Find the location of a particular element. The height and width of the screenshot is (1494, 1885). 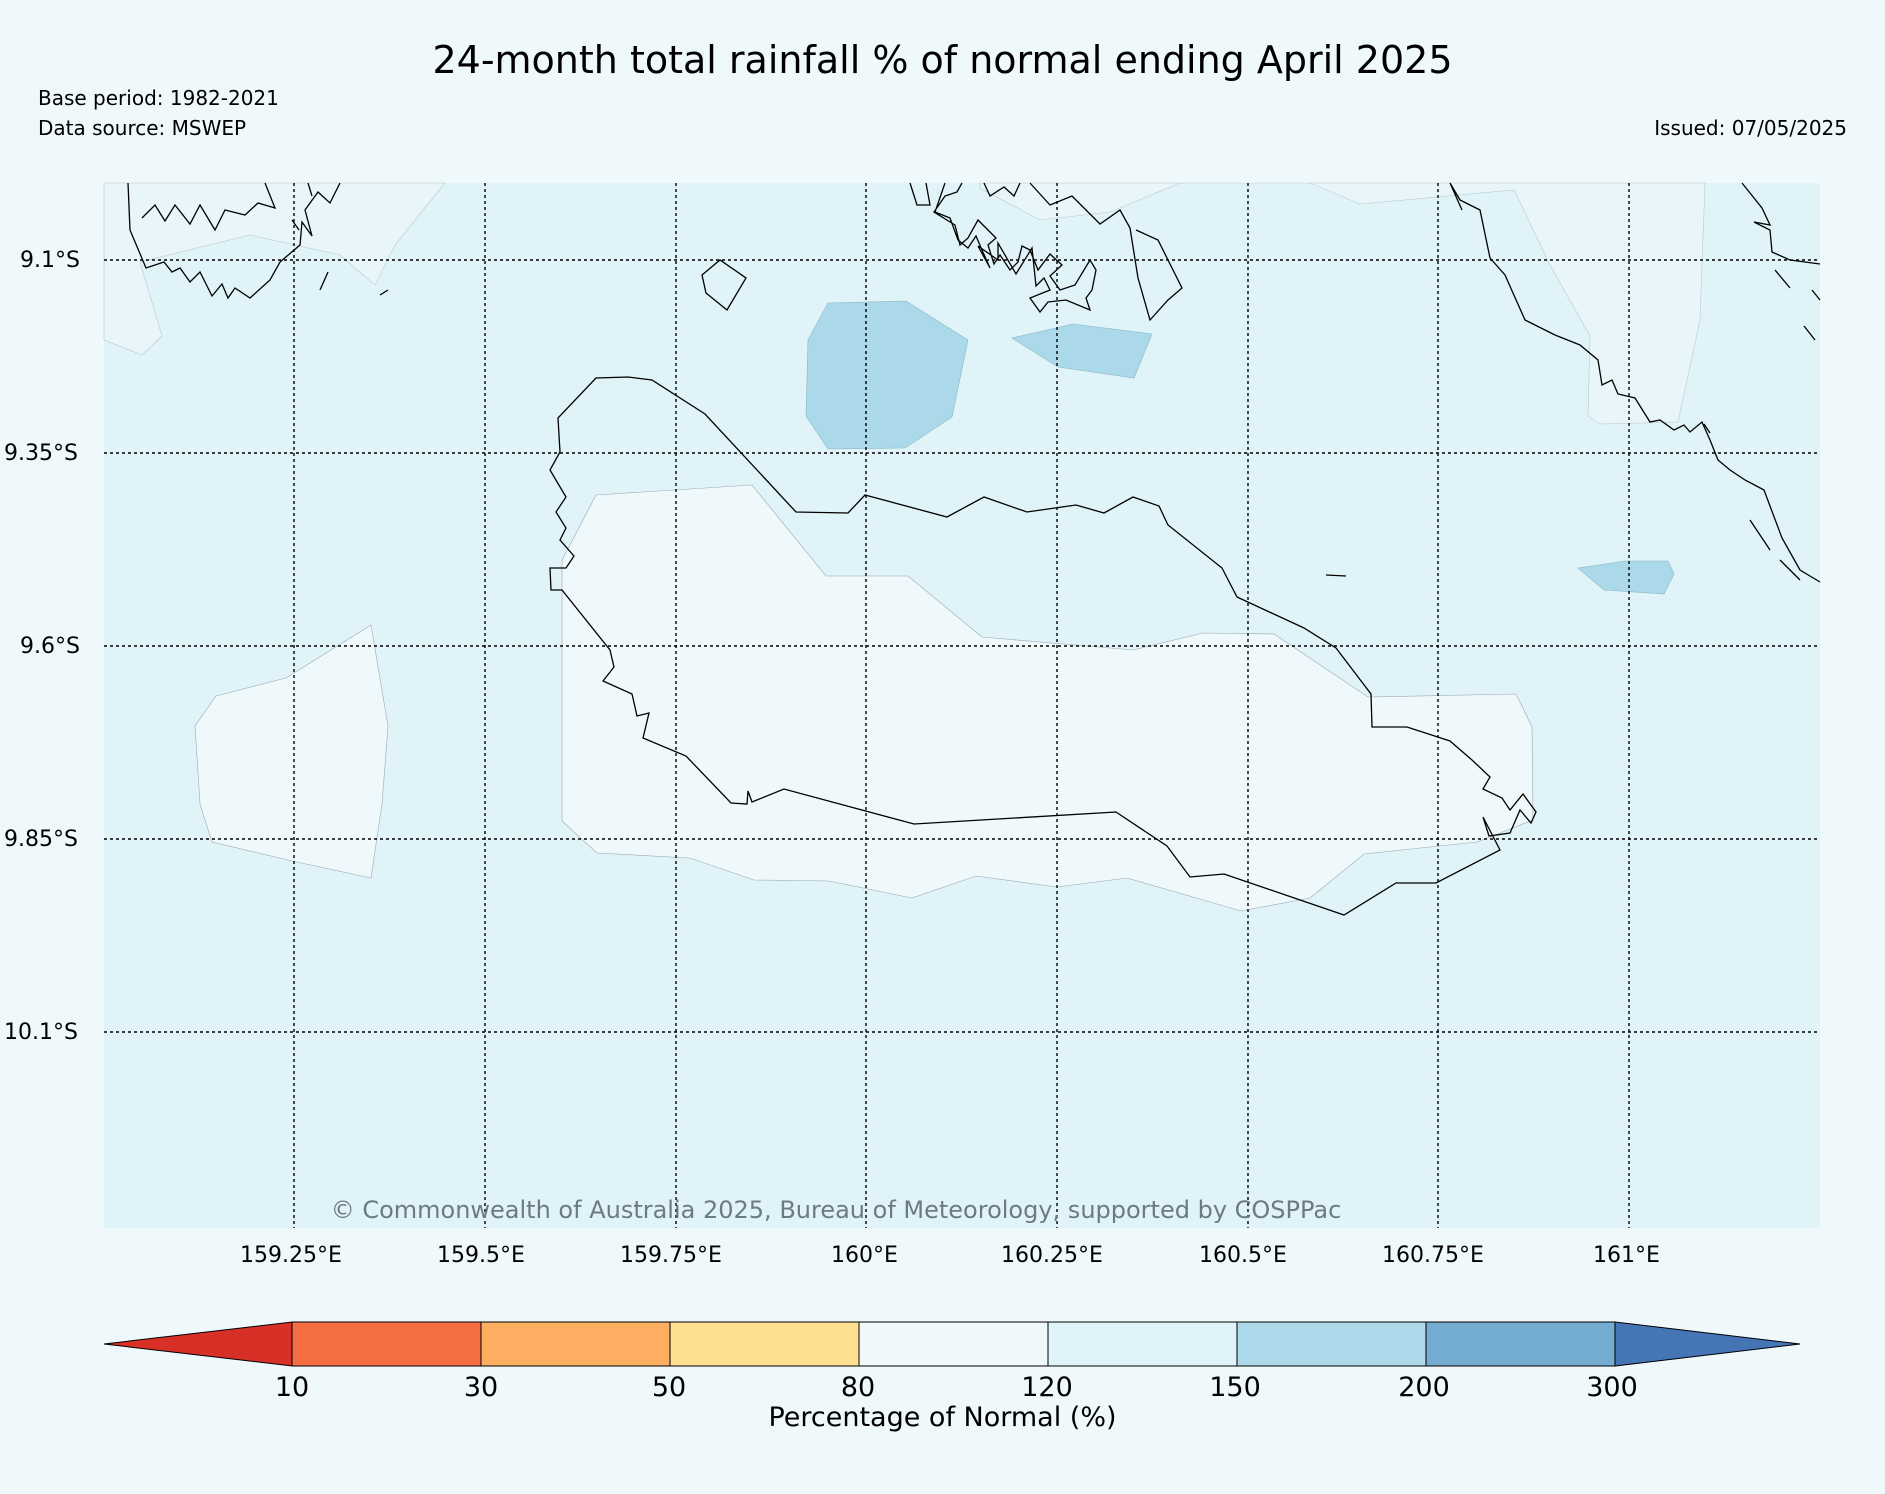

colorbar-tick: 30 is located at coordinates (481, 1387).